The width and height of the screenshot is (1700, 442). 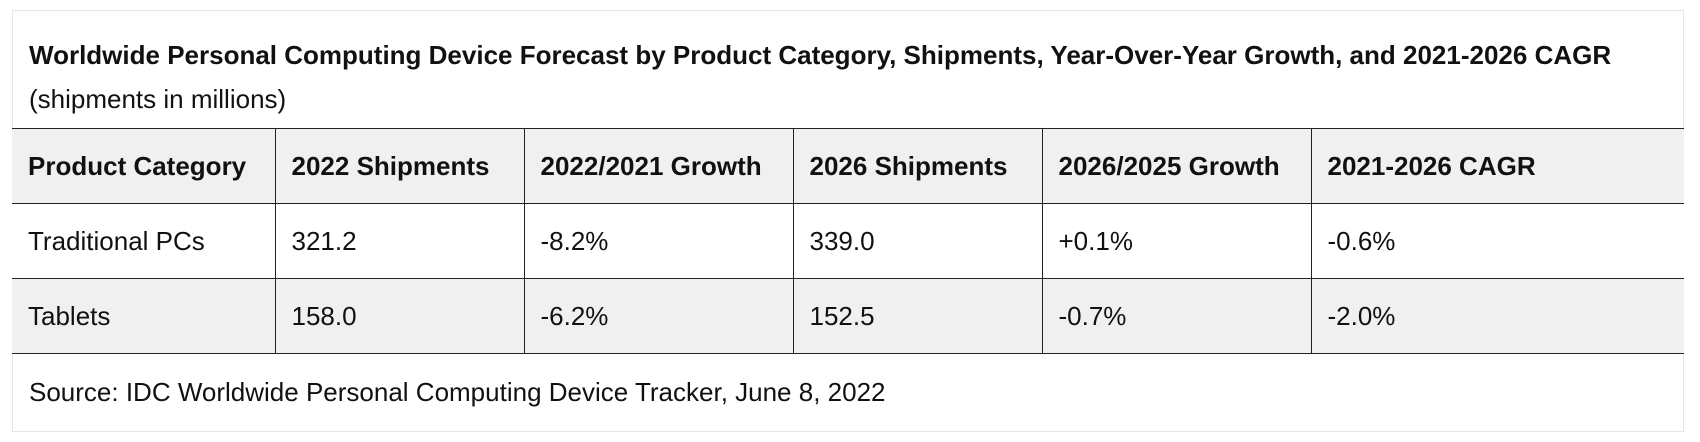 I want to click on column-header-cagr: 2021-2026 CAGR, so click(x=1497, y=166).